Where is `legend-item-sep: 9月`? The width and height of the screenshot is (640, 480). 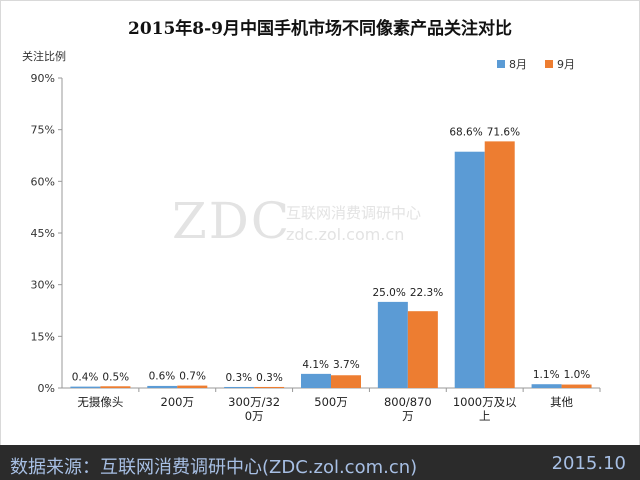
legend-item-sep: 9月 is located at coordinates (560, 64).